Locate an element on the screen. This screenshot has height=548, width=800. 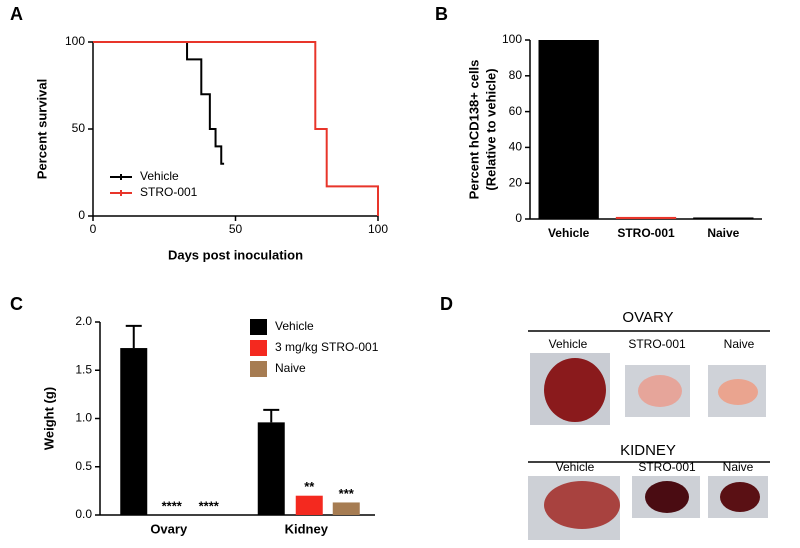
panel-letter: D is located at coordinates (446, 304).